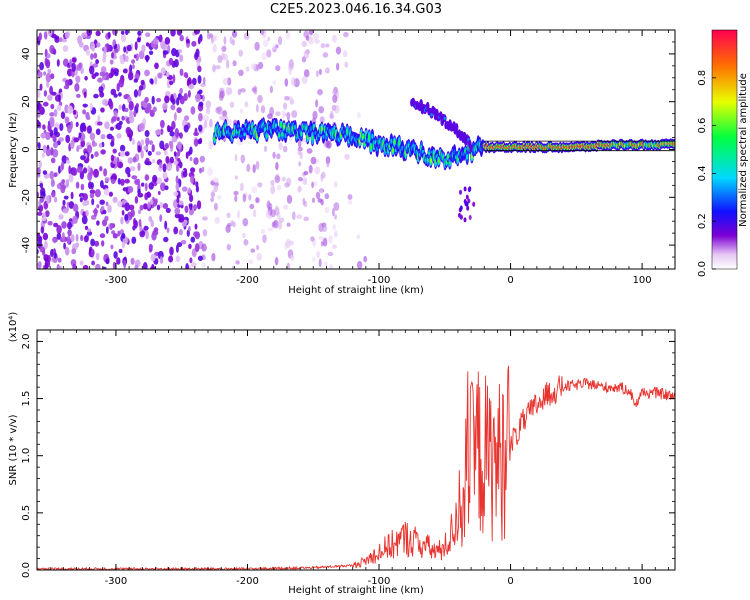 The image size is (750, 600). I want to click on colorbar-tick-label: 0.2, so click(702, 221).